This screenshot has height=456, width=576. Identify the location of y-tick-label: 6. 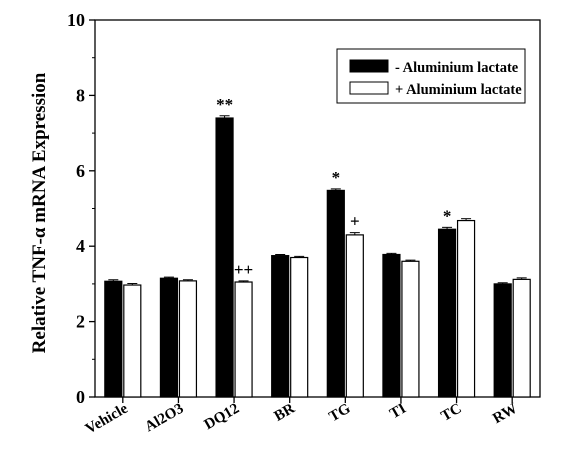
(80, 171).